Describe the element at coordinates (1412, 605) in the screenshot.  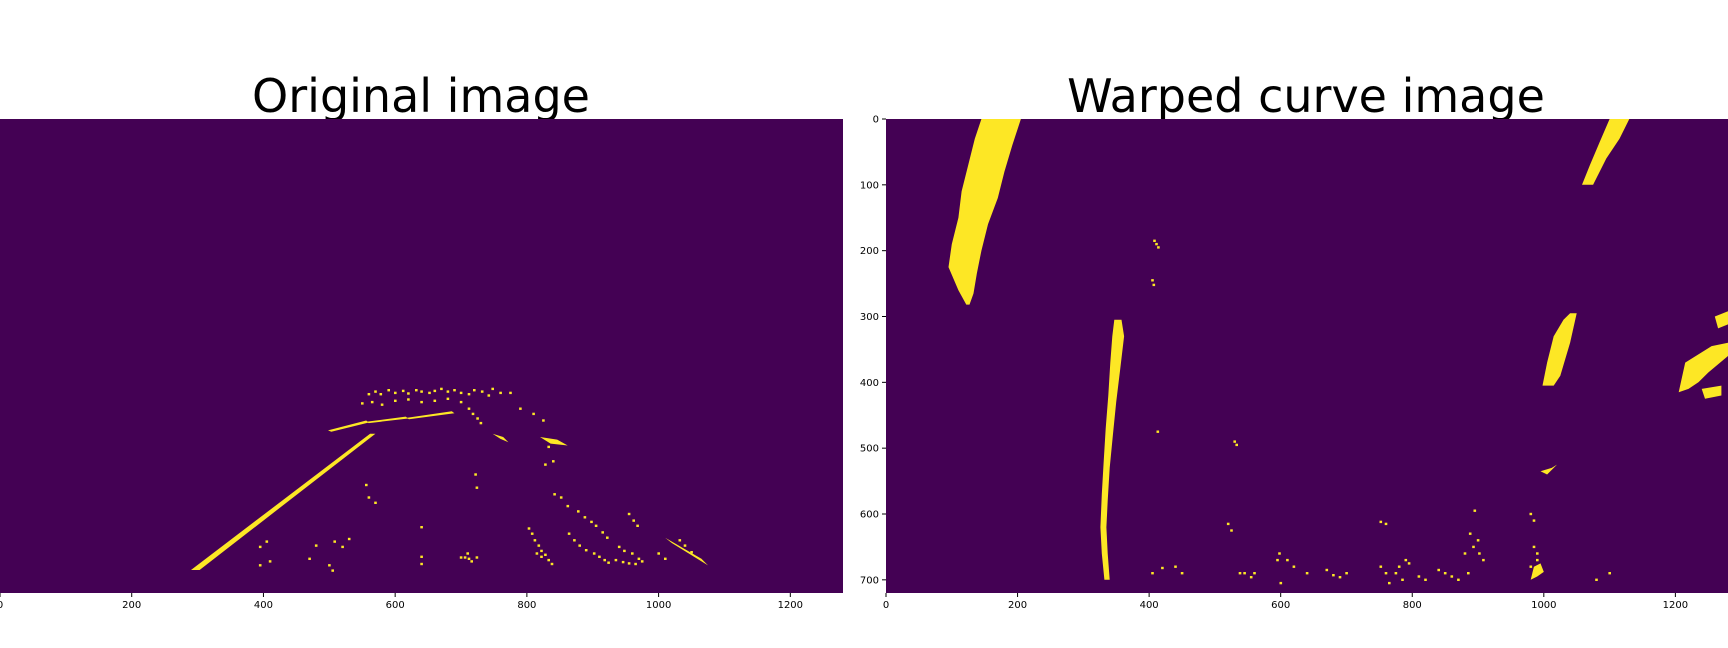
I see `x-tick-label-4: 800` at that location.